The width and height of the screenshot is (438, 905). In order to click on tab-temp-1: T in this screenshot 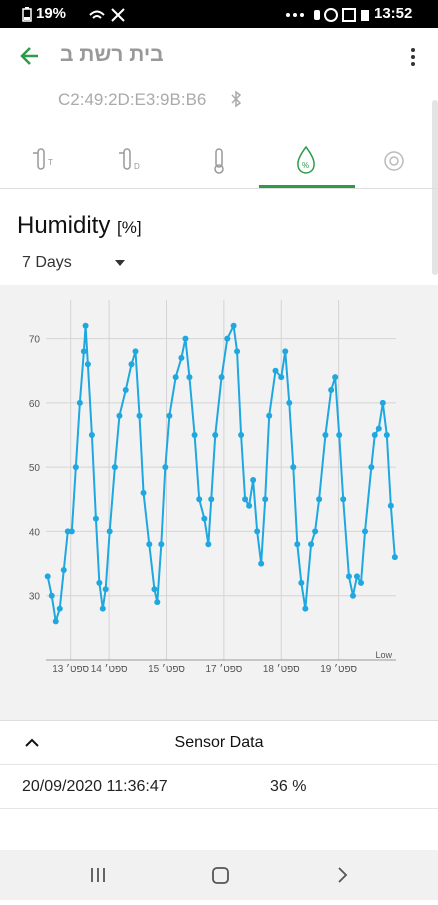, I will do `click(43, 159)`.